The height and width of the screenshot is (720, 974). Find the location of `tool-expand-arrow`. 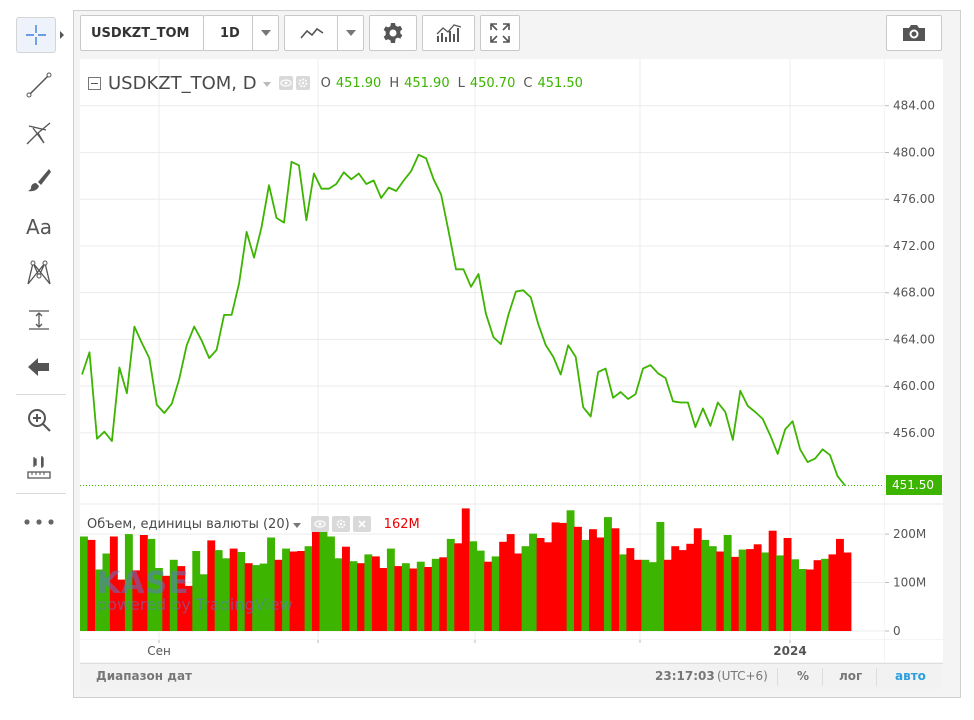

tool-expand-arrow is located at coordinates (62, 35).